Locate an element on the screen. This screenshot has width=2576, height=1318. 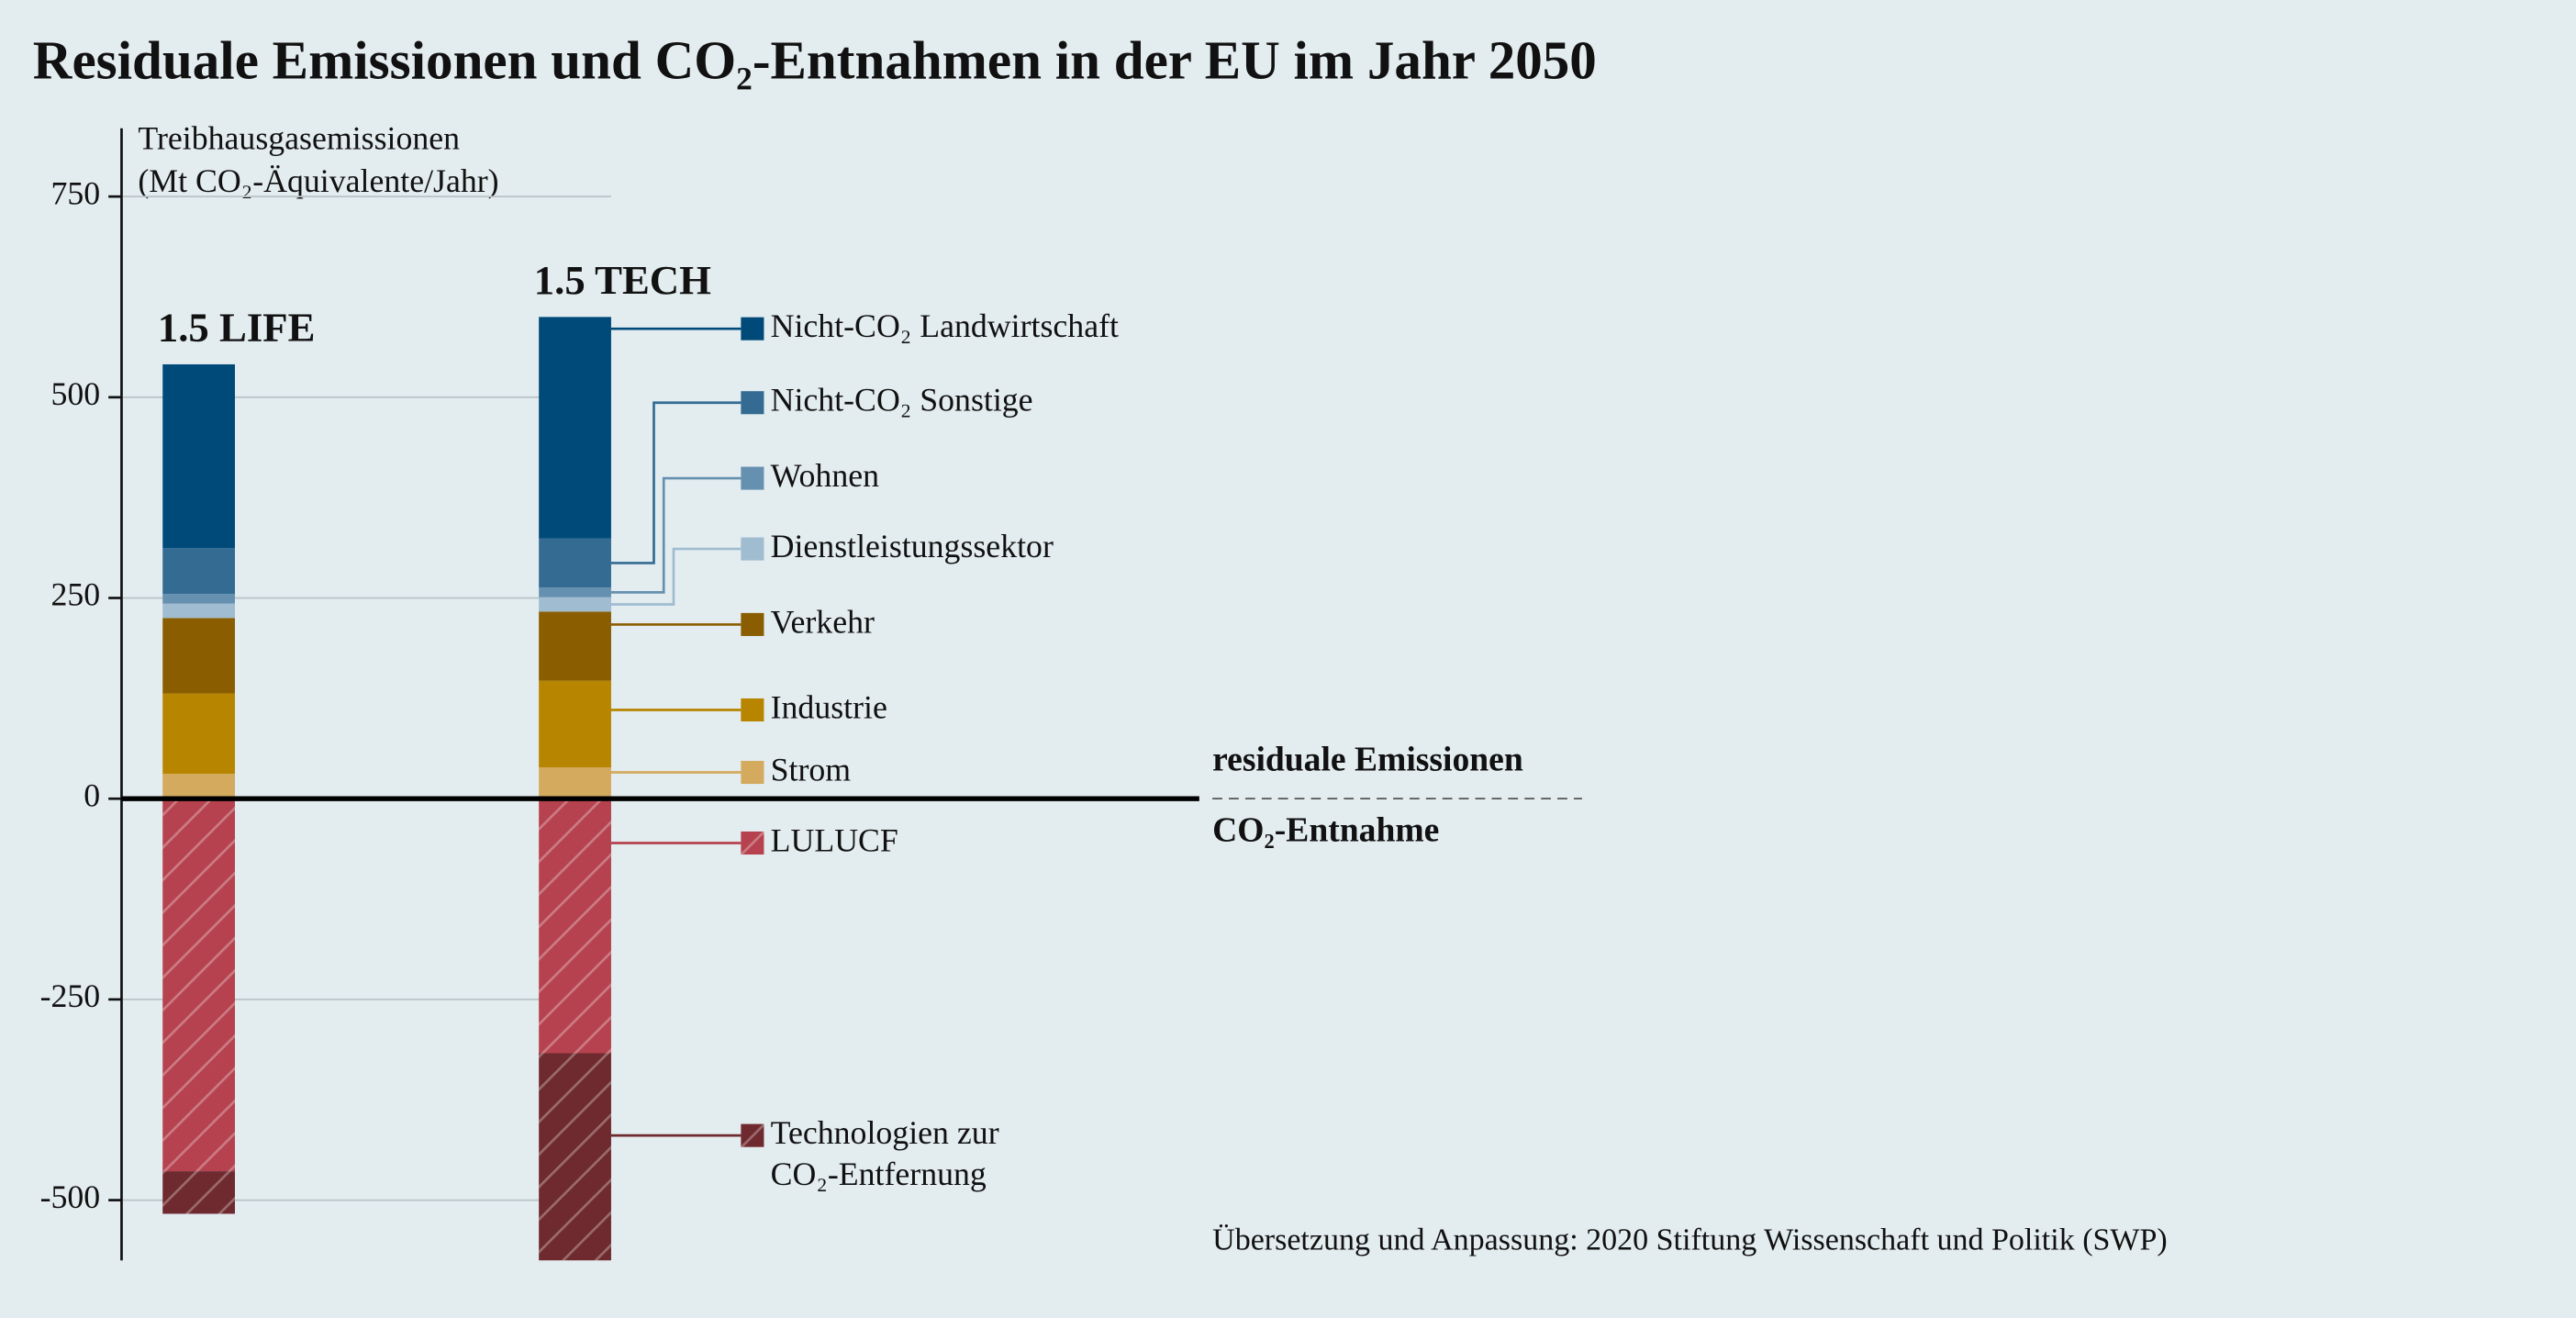
y-tick-label: 0 is located at coordinates (92, 794).